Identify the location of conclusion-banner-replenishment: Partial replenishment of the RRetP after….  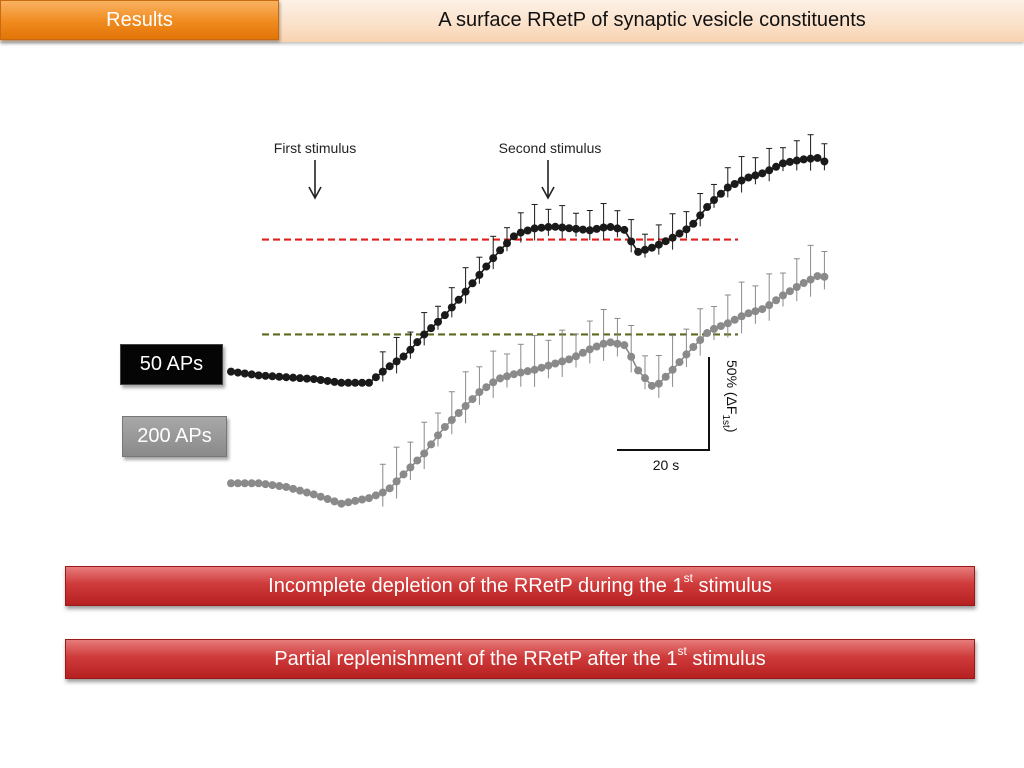
(520, 659).